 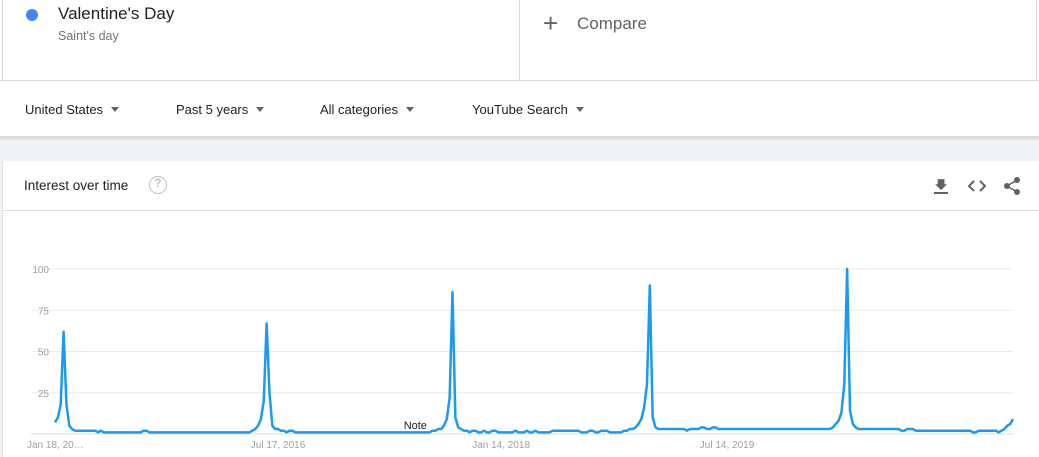 What do you see at coordinates (261, 40) in the screenshot?
I see `search-term-card: Valentine's Day Saint's day` at bounding box center [261, 40].